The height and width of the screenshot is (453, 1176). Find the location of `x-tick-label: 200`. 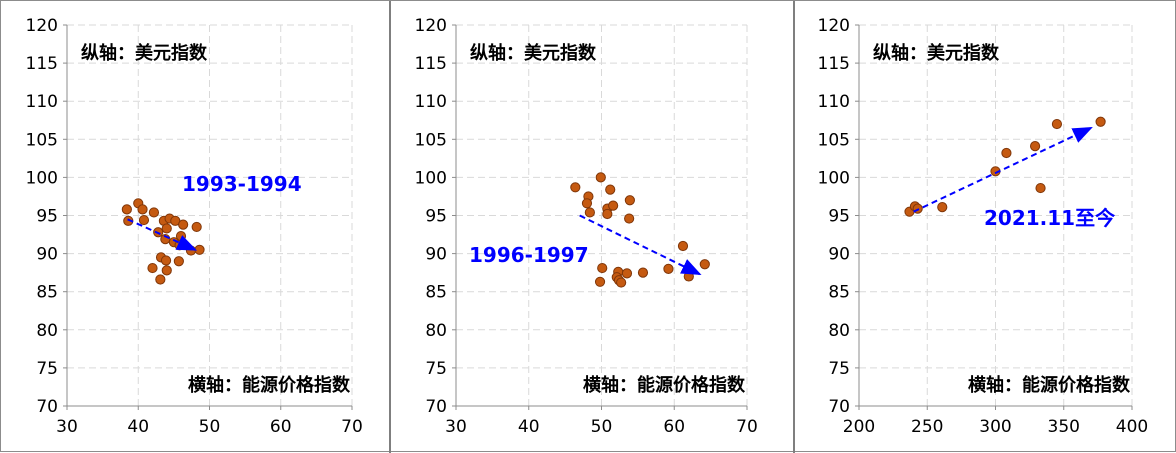

x-tick-label: 200 is located at coordinates (859, 427).